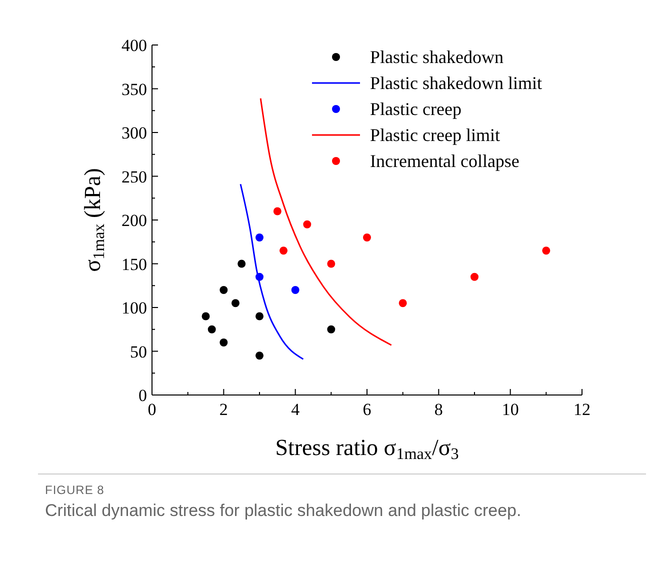  What do you see at coordinates (456, 83) in the screenshot?
I see `legend-label: Plastic shakedown limit` at bounding box center [456, 83].